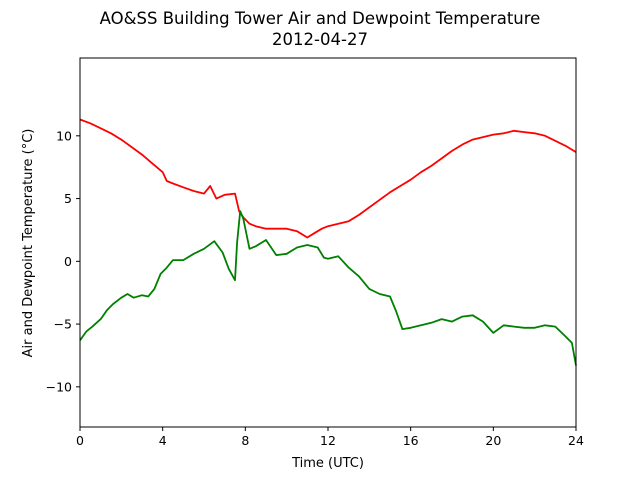  Describe the element at coordinates (63, 324) in the screenshot. I see `y-tick-label: −5` at that location.